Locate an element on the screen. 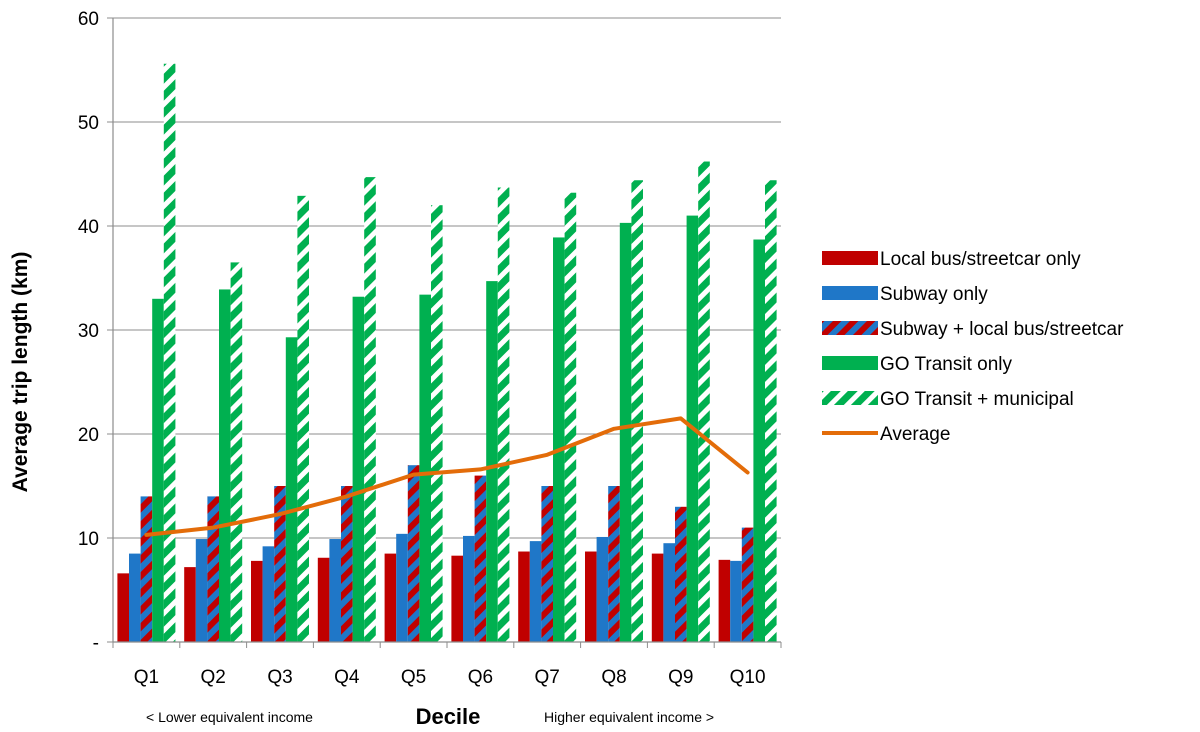 The width and height of the screenshot is (1200, 732). legend-label-average: Average is located at coordinates (915, 434).